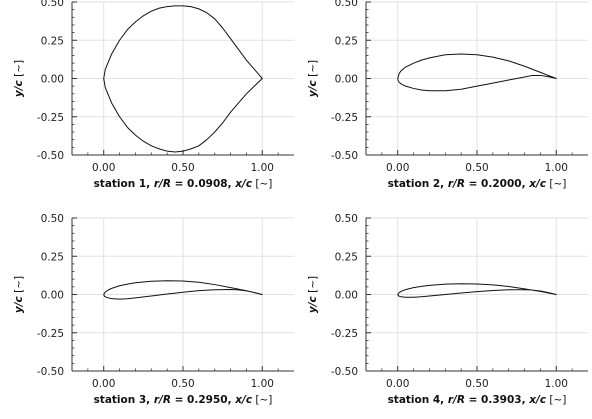 The height and width of the screenshot is (419, 592). Describe the element at coordinates (477, 184) in the screenshot. I see `x-axis-label: station 2, r/R = 0.2000, x/c [~]` at that location.